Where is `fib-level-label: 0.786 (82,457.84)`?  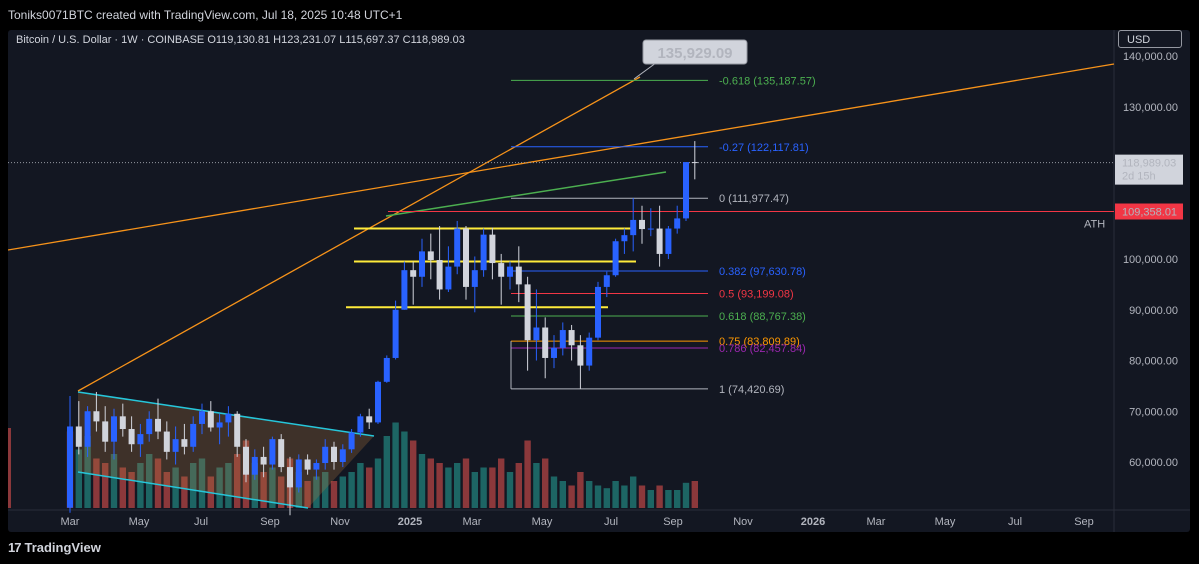 fib-level-label: 0.786 (82,457.84) is located at coordinates (762, 349).